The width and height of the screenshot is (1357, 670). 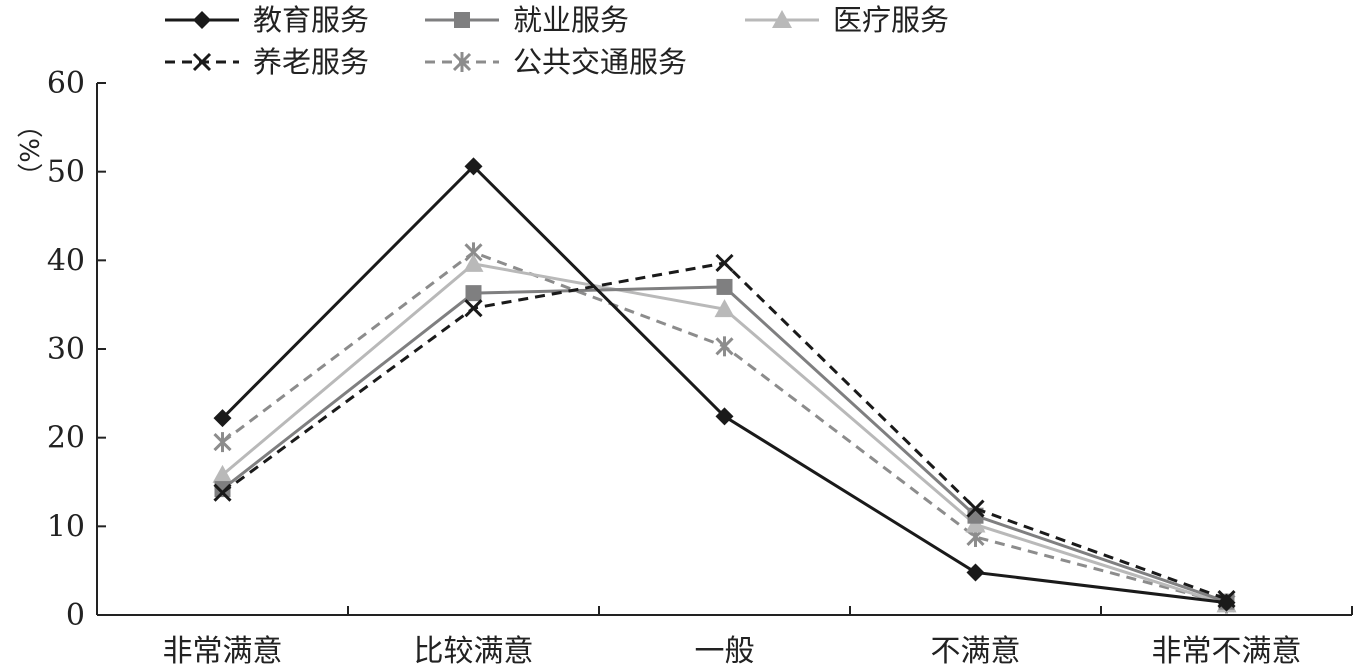 I want to click on x-category-label: 非常满意, so click(x=223, y=651).